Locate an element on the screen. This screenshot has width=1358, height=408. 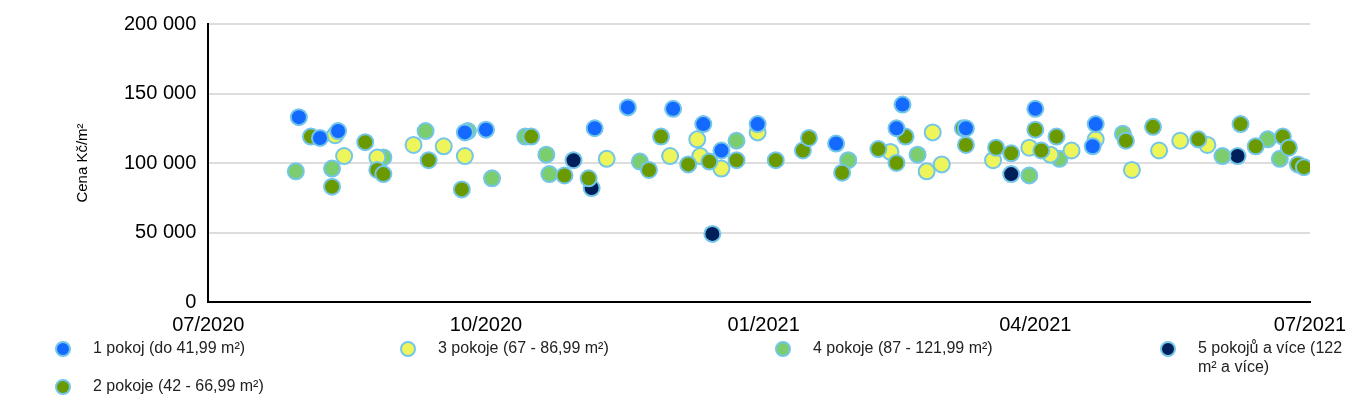
legend-label: 2 pokoje (42 - 66,99 m²) is located at coordinates (178, 385).